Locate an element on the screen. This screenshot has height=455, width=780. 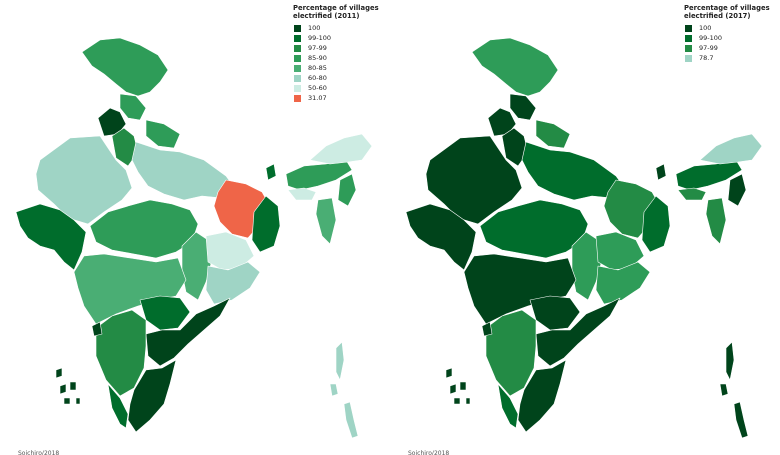
legend-label: 78.7 is located at coordinates (706, 58).